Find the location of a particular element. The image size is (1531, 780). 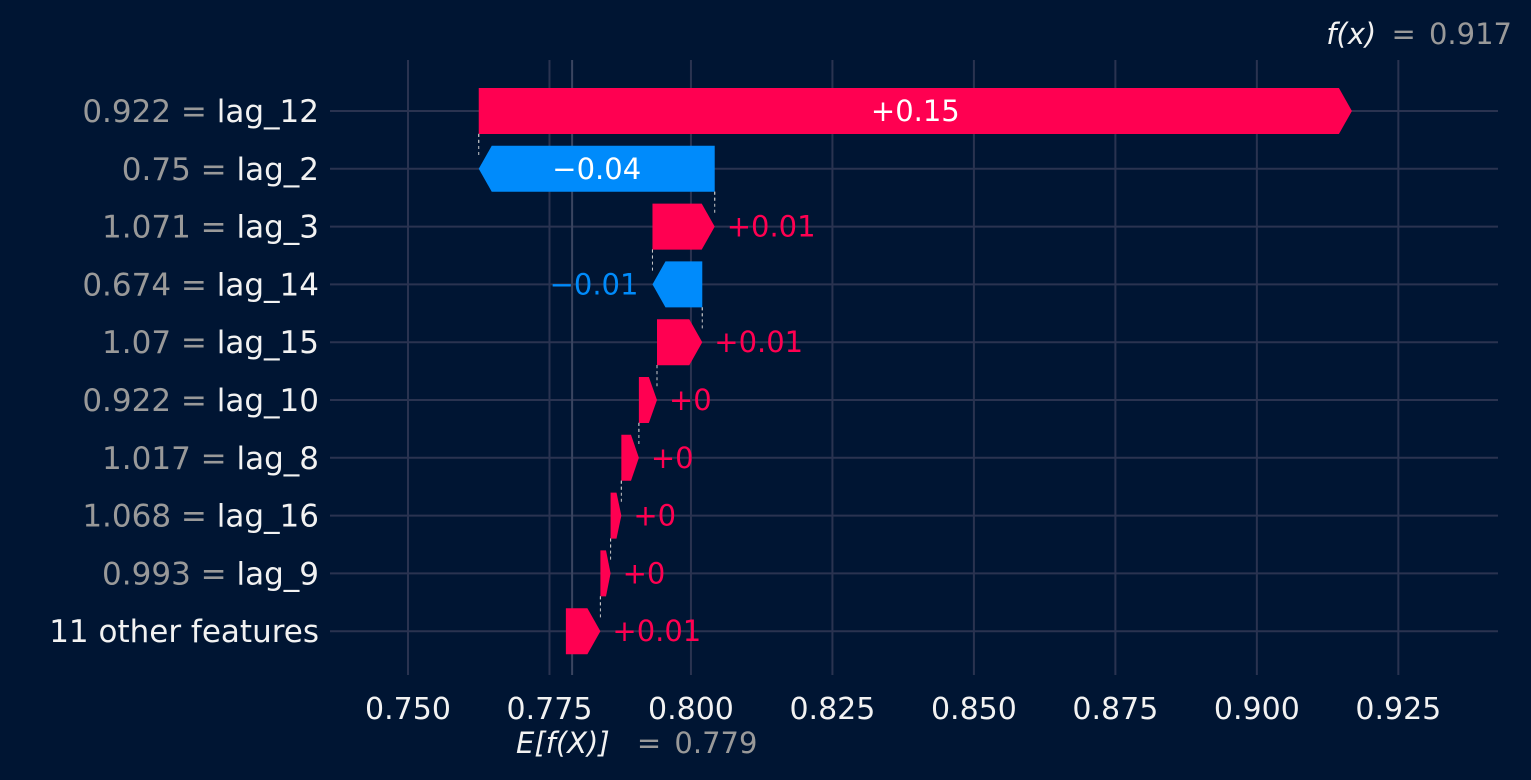

feature-value: 1.017 = is located at coordinates (169, 459).